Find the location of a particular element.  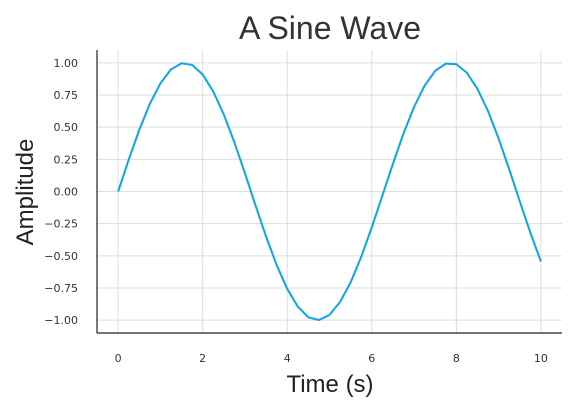

y-tick-label: −0.50 is located at coordinates (61, 256).